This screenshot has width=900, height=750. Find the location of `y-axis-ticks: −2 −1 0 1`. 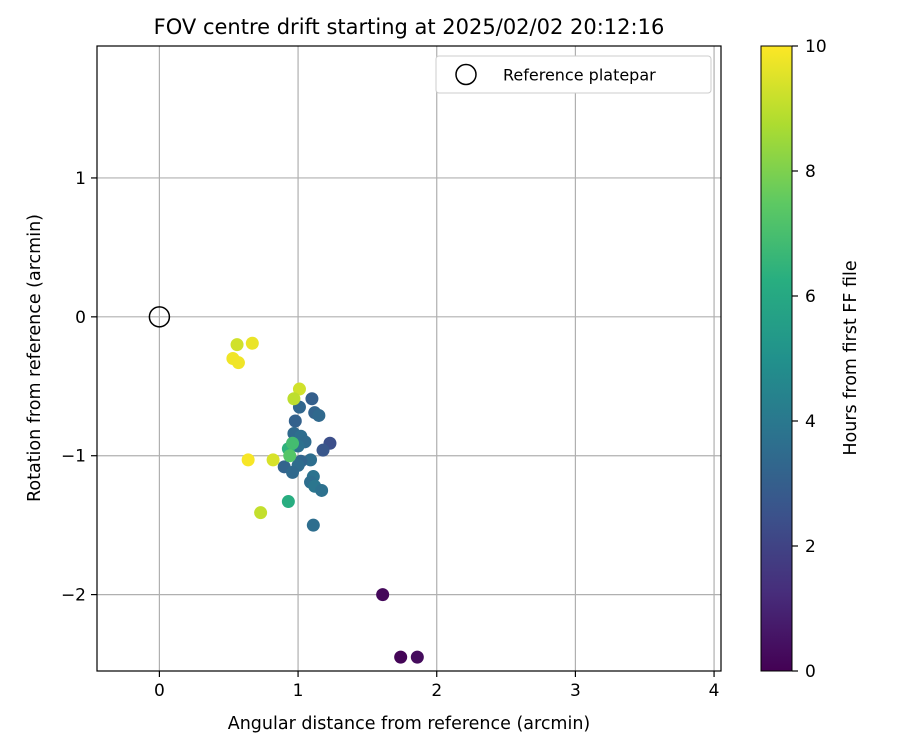

y-axis-ticks: −2 −1 0 1 is located at coordinates (79, 387).